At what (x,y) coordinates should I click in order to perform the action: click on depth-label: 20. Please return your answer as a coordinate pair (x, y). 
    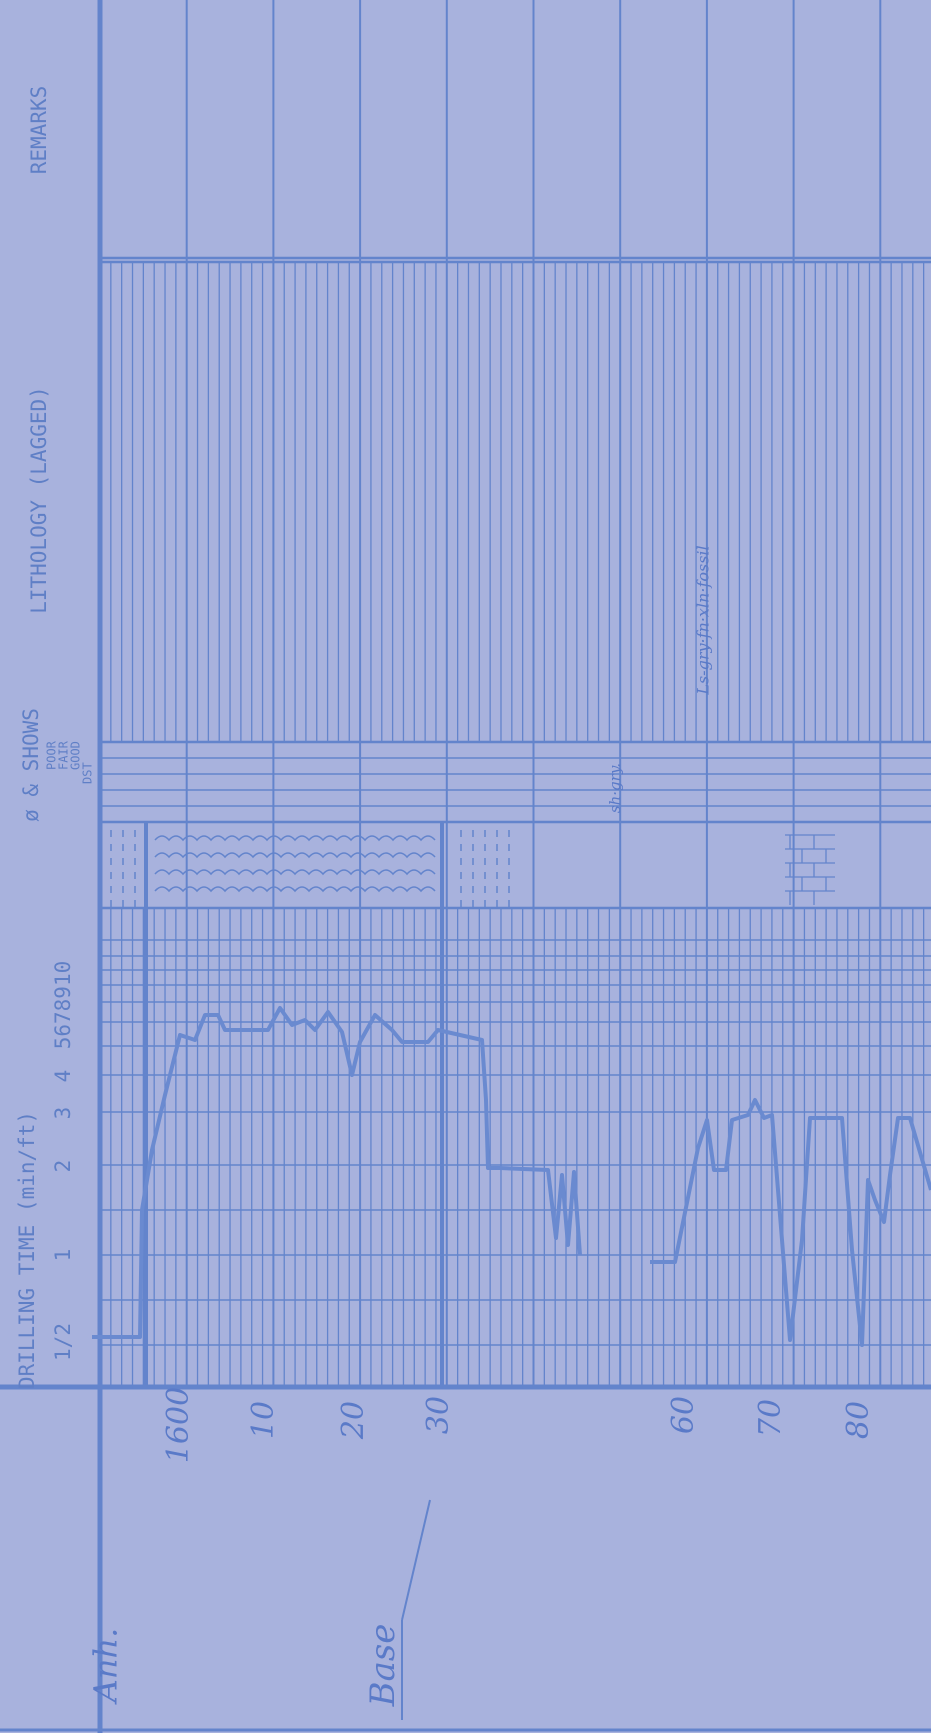
    Looking at the image, I should click on (353, 1420).